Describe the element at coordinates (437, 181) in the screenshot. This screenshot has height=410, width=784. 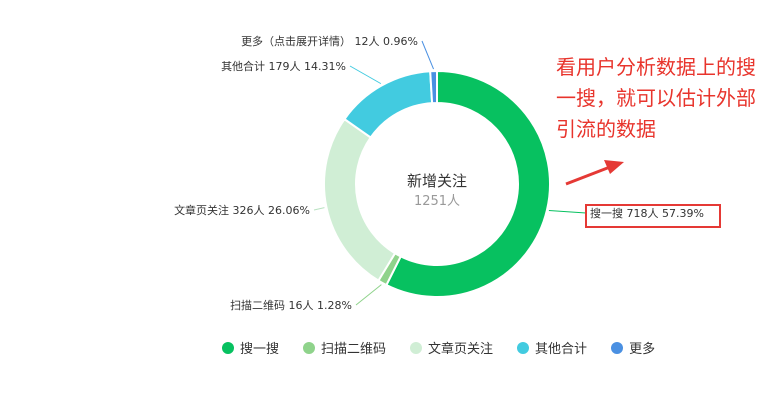
I see `center-title: 新增关注` at that location.